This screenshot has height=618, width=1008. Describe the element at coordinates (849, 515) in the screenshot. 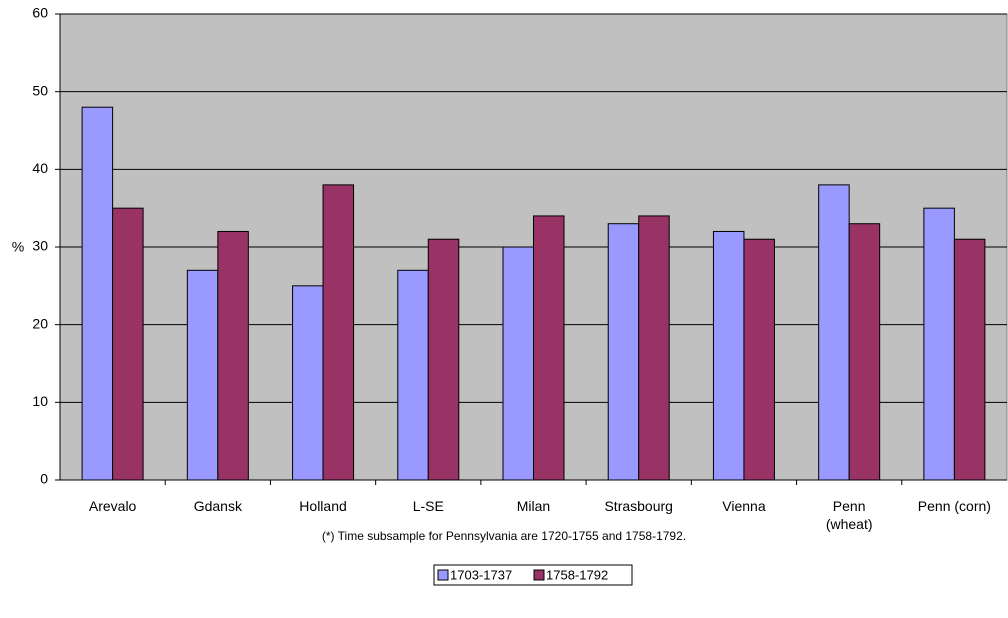

I see `x-tick-label: Penn (wheat)` at that location.